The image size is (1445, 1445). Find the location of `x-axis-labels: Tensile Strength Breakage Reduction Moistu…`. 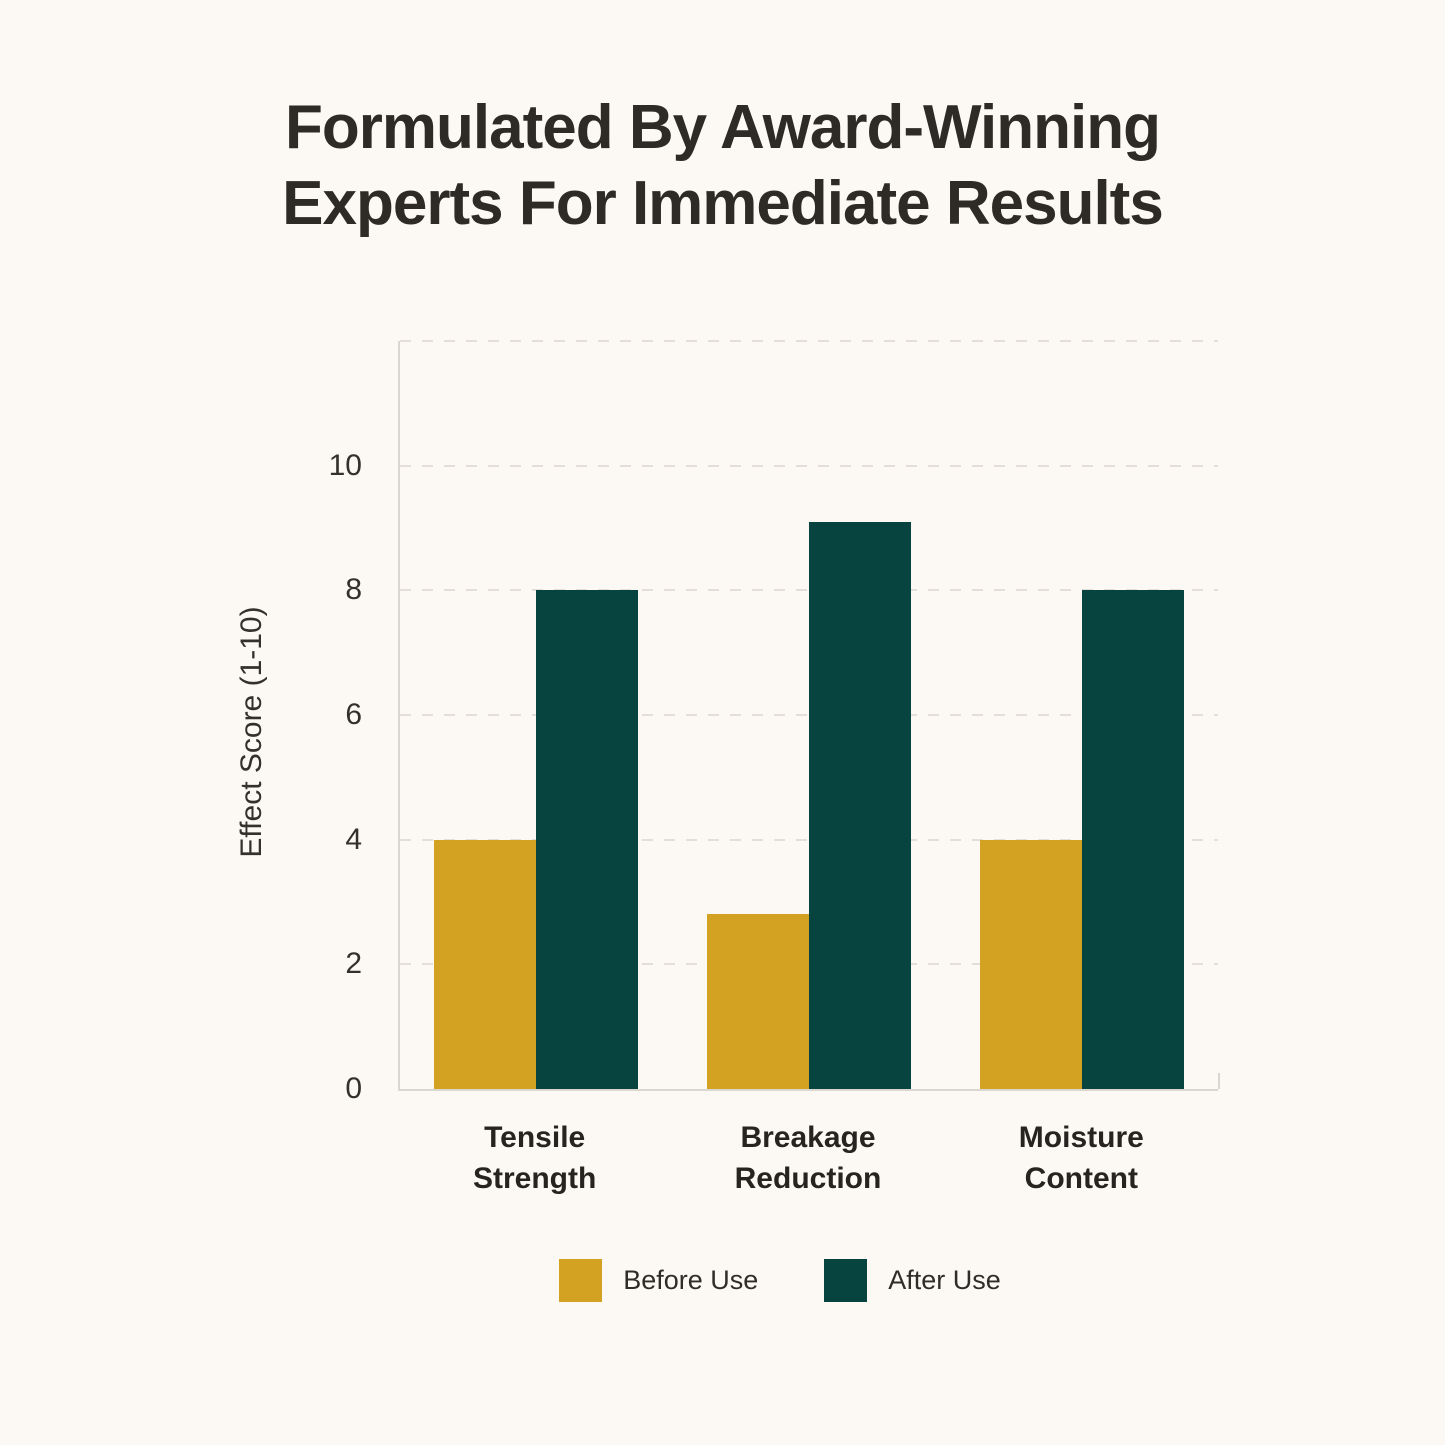

x-axis-labels: Tensile Strength Breakage Reduction Moistu… is located at coordinates (808, 1158).